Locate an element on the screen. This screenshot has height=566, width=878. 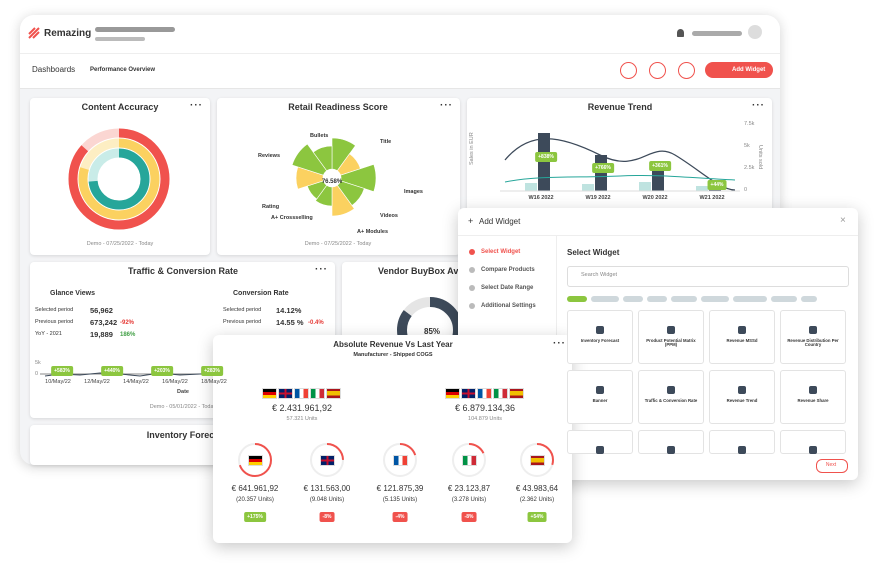
tile-label: Revenue Share is located at coordinates (813, 400).